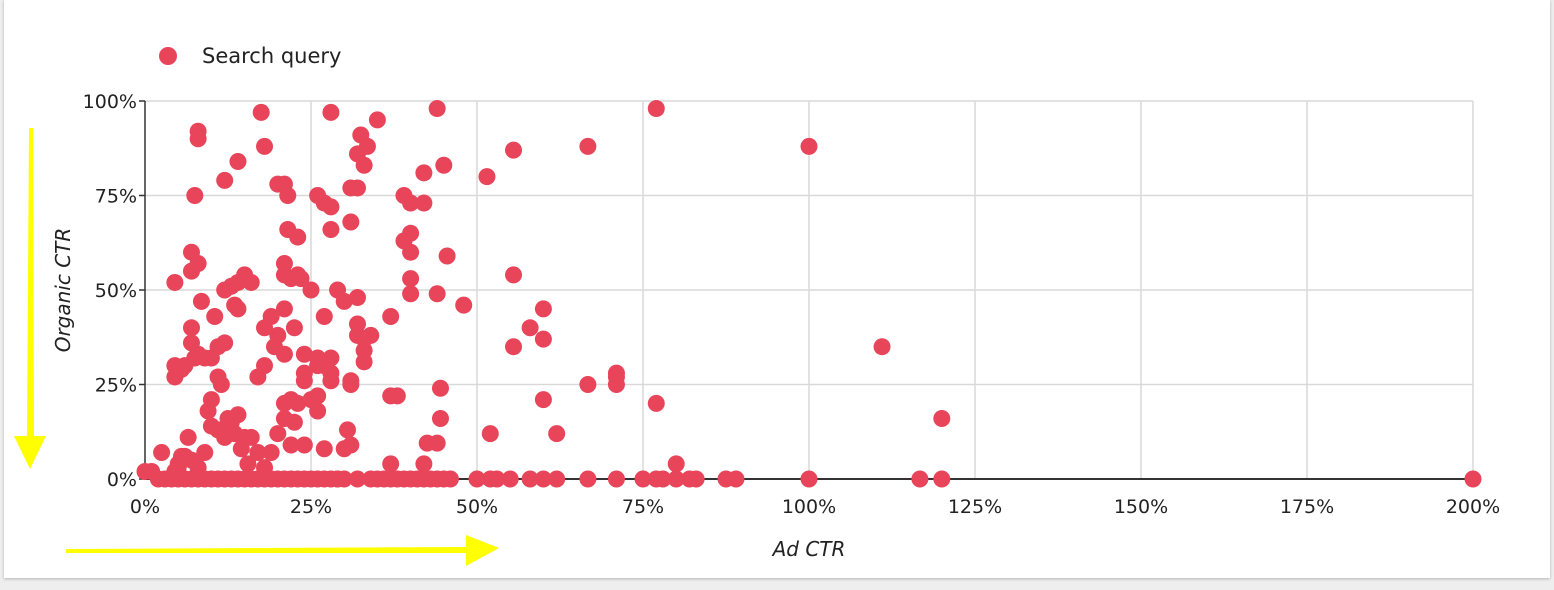 The height and width of the screenshot is (590, 1554). Describe the element at coordinates (1141, 507) in the screenshot. I see `x-tick-label: 150%` at that location.